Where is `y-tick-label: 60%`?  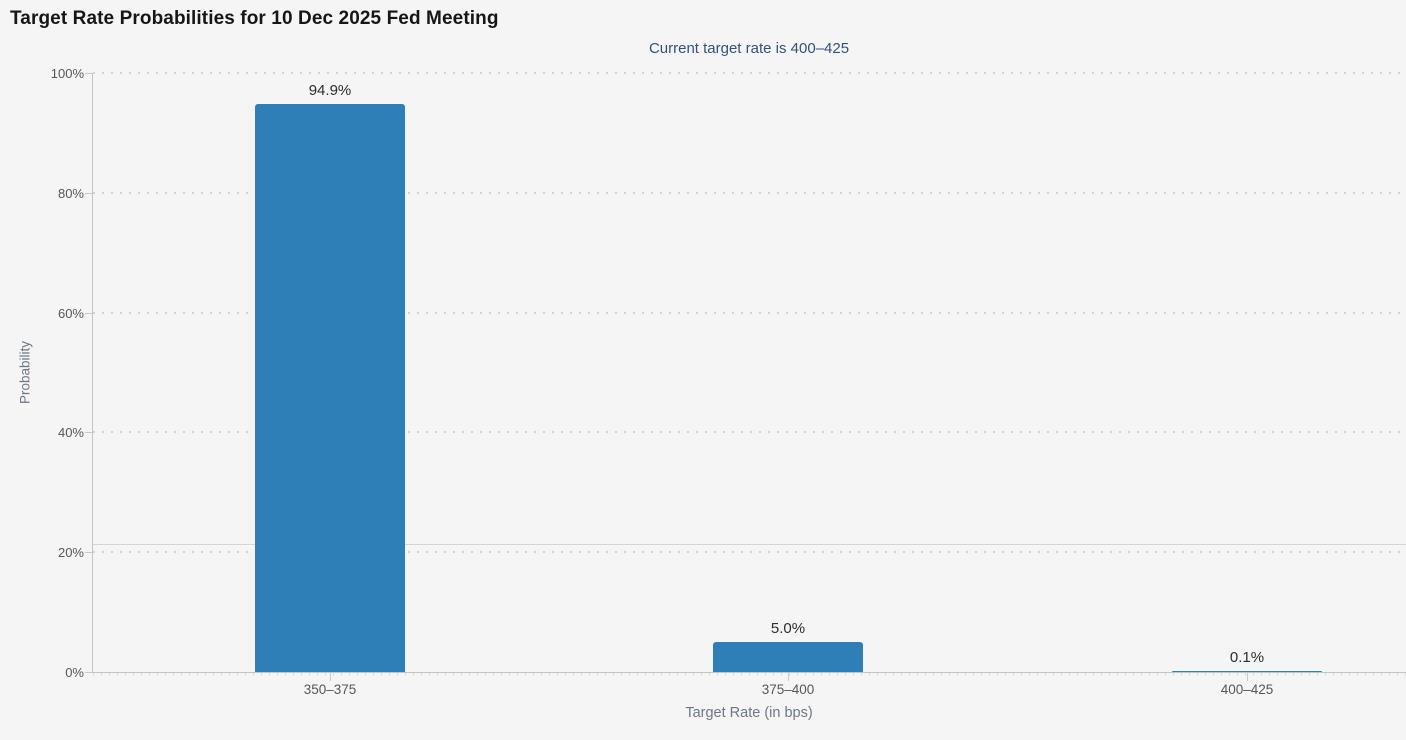
y-tick-label: 60% is located at coordinates (70, 313).